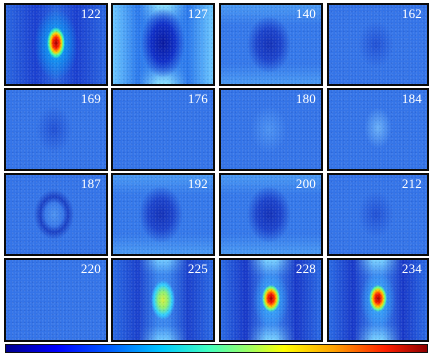 The width and height of the screenshot is (430, 356). Describe the element at coordinates (411, 183) in the screenshot. I see `panel-label: 212` at that location.